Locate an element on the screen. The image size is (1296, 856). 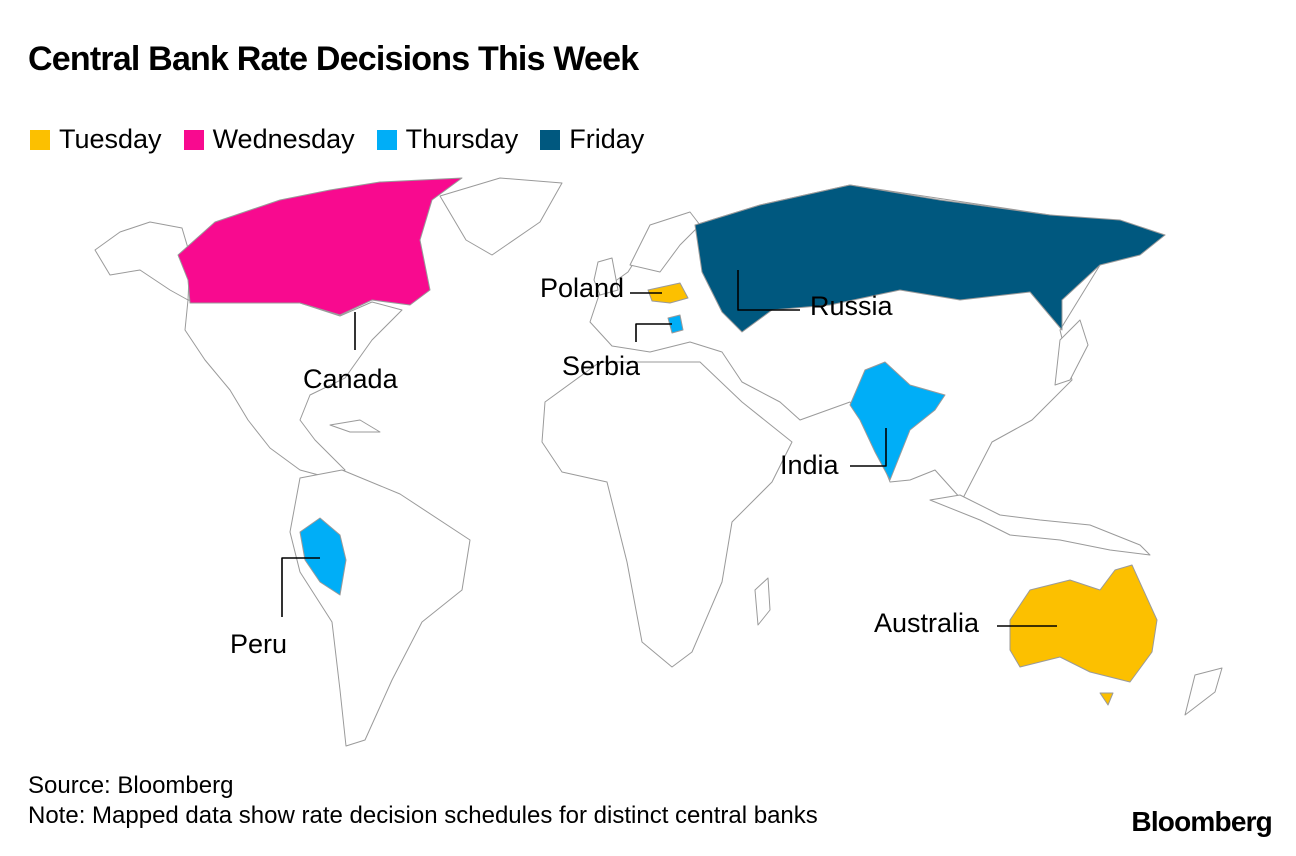
bloomberg-logo: Bloomberg is located at coordinates (1201, 821).